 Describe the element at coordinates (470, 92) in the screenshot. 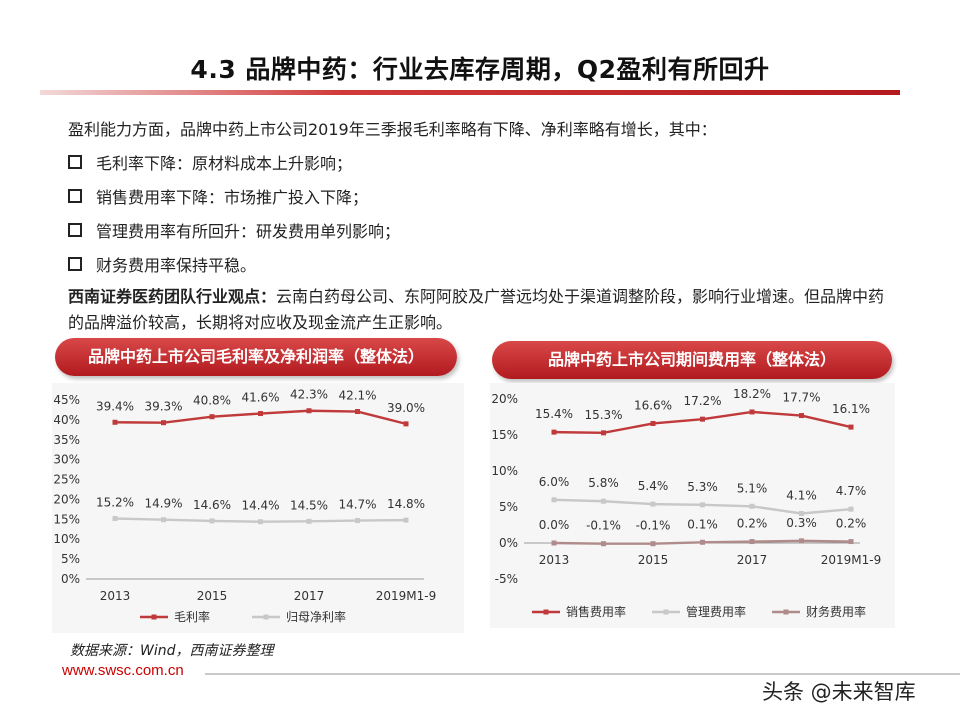

I see `title-divider` at that location.